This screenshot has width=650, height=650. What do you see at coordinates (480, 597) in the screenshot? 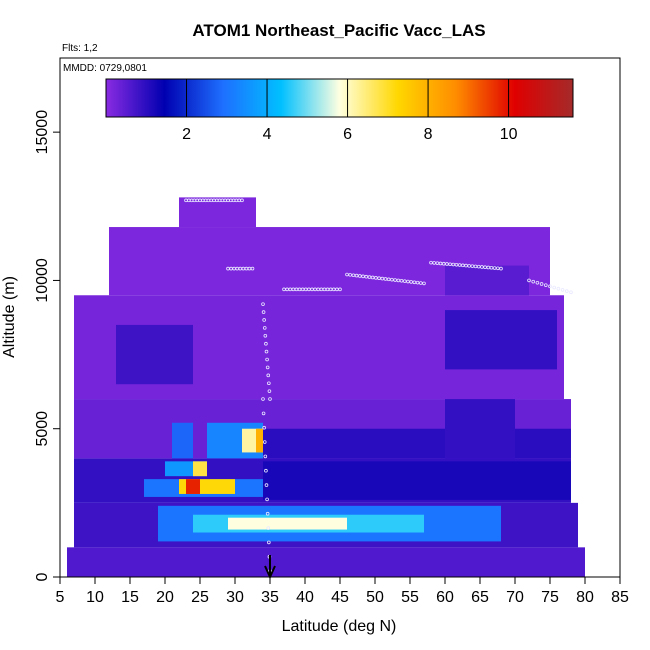
I see `x-tick-label: 65` at bounding box center [480, 597].